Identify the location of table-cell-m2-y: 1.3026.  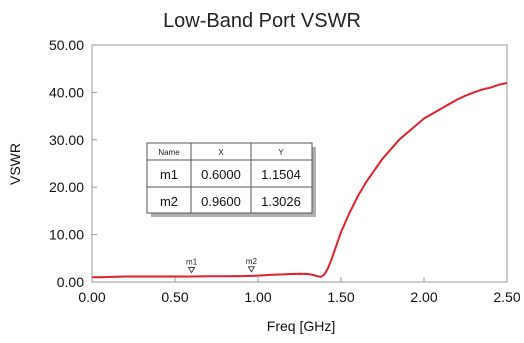
(281, 201).